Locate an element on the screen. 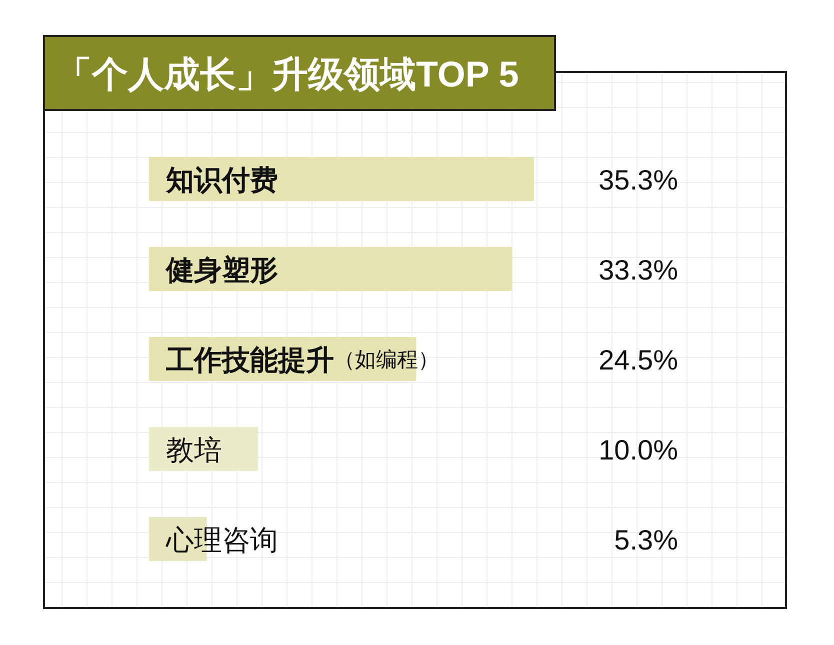  category-label: 工作技能提升 is located at coordinates (250, 360).